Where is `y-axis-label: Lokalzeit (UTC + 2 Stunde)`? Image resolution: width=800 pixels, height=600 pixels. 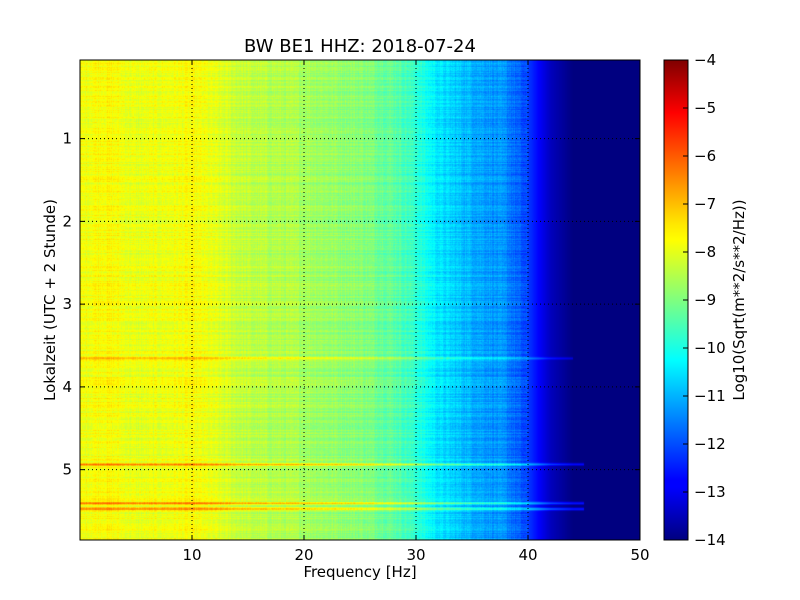 y-axis-label: Lokalzeit (UTC + 2 Stunde) is located at coordinates (50, 300).